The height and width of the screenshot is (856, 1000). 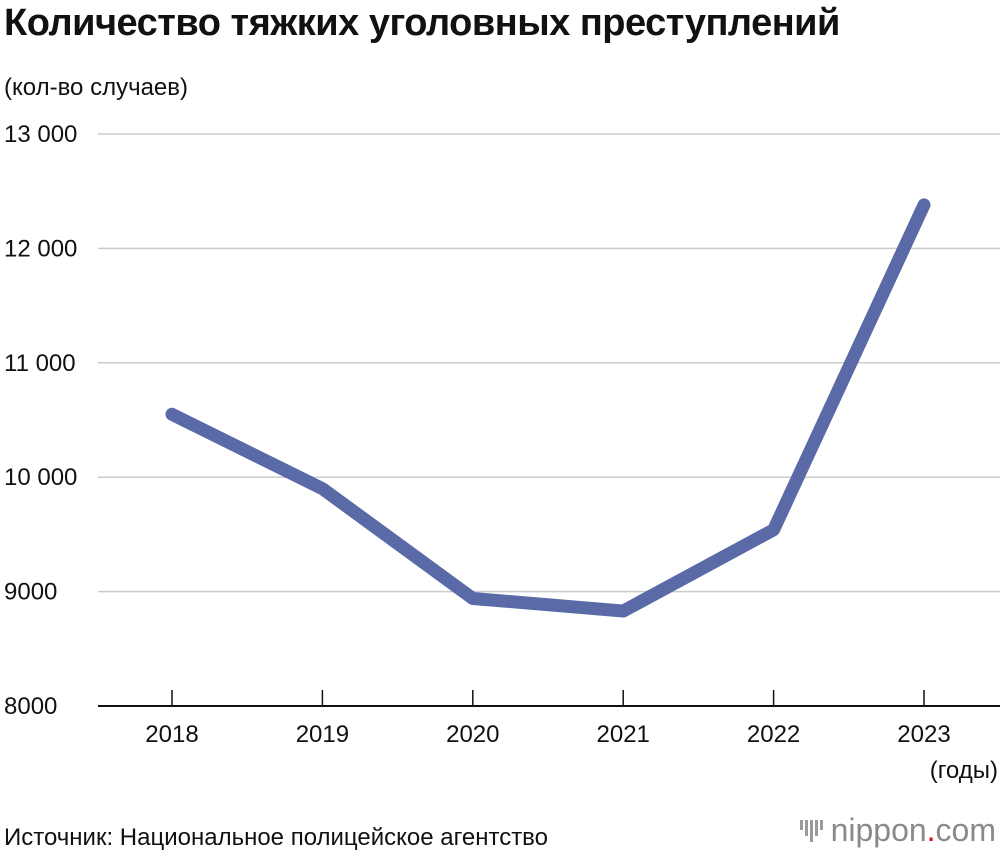 I want to click on y-axis-unit-label: (кол-во случаев), so click(x=96, y=87).